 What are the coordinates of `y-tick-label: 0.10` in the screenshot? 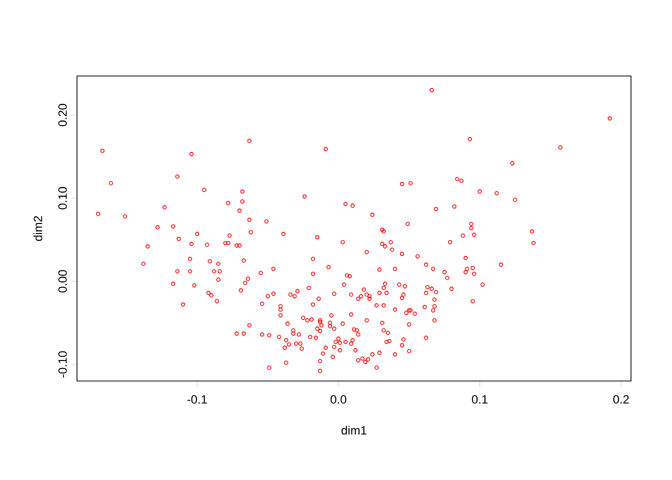 It's located at (62, 198).